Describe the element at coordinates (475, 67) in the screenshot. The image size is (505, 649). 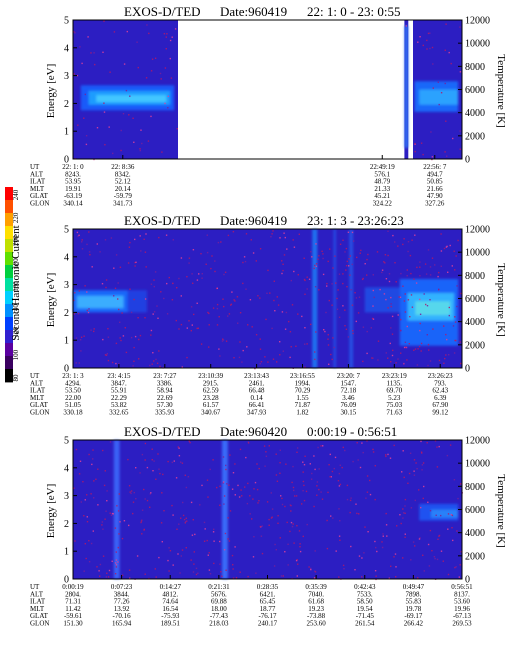
I see `y2-tick-label: 8000` at that location.